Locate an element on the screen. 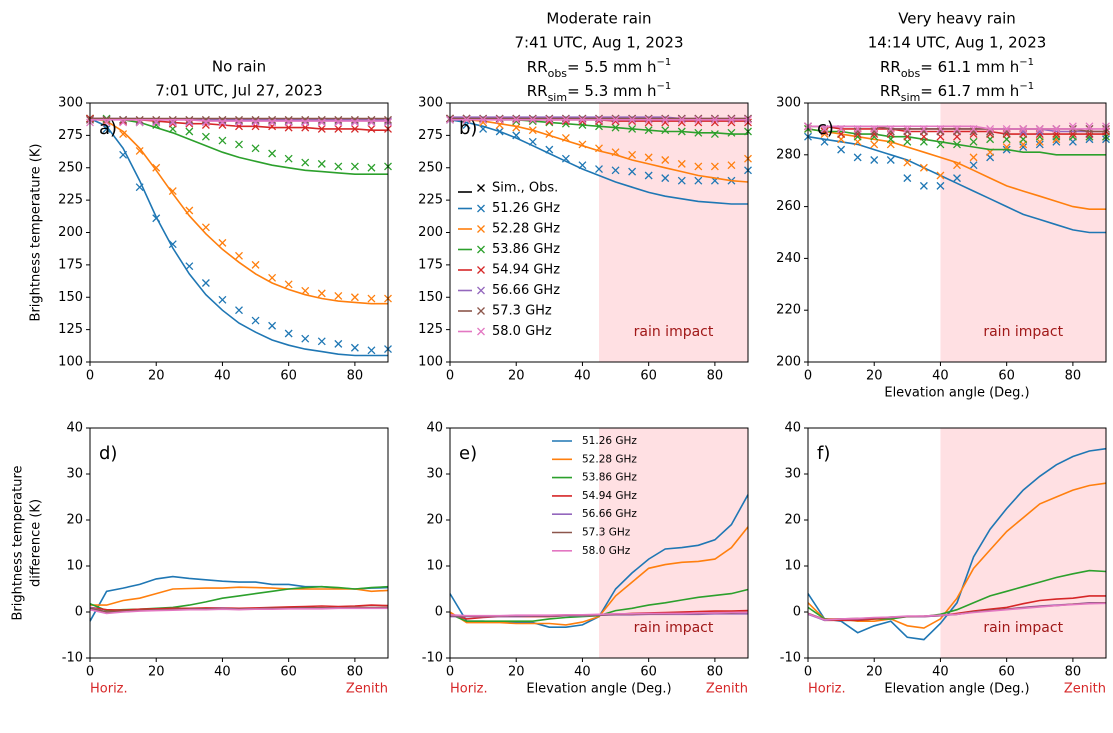  rain-rate: RRsim= 61.7 mm h−1 is located at coordinates (957, 92).